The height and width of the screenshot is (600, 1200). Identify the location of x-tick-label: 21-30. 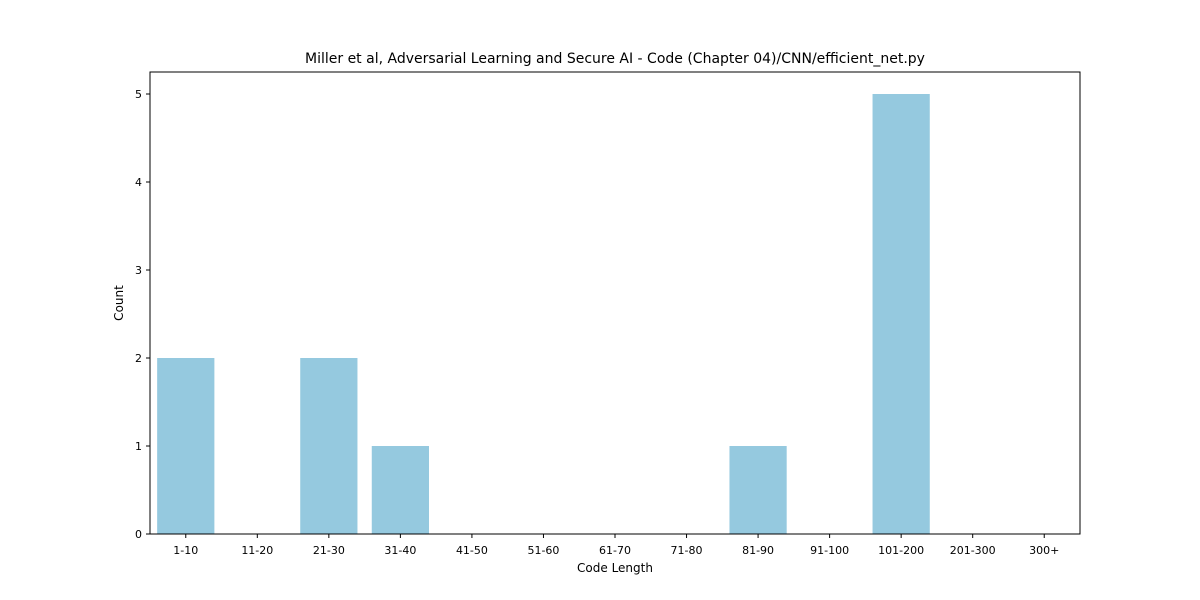
(329, 550).